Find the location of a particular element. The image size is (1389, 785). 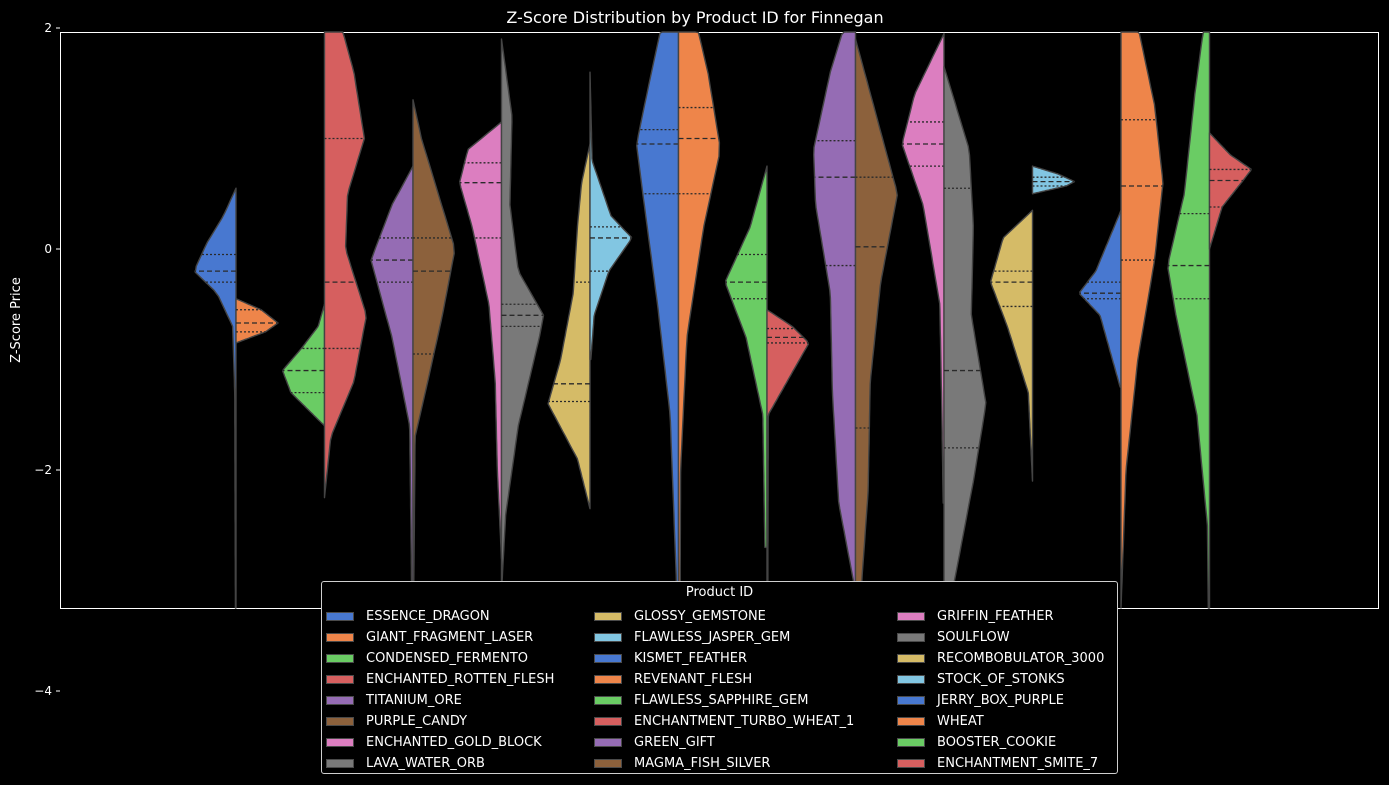

legend-entry: ESSENCE_DRAGON is located at coordinates (438, 616).